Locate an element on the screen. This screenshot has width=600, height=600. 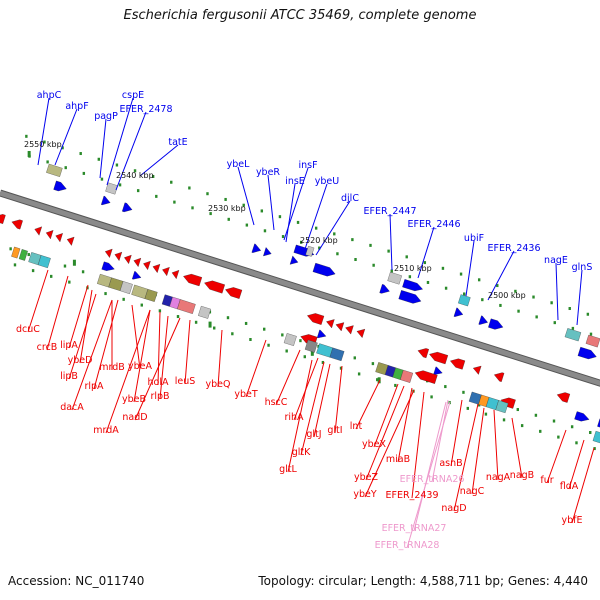
gene-label-tatE: tatE is located at coordinates (177, 142).